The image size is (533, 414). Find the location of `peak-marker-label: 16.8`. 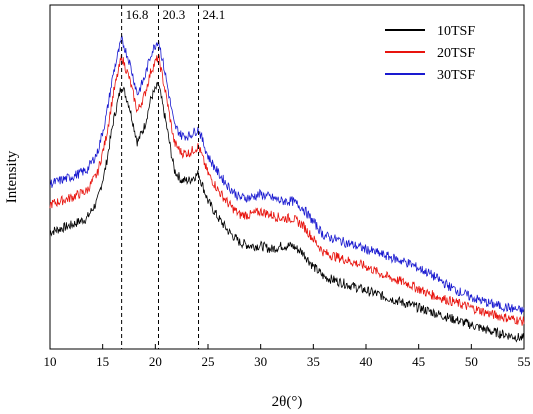

peak-marker-label: 16.8 is located at coordinates (137, 14).